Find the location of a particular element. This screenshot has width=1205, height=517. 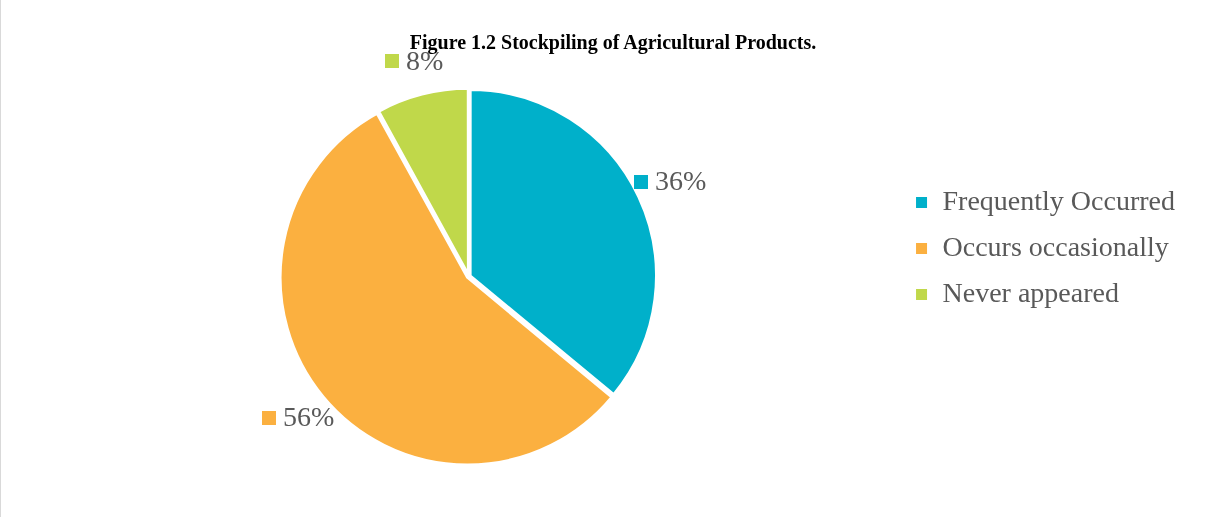

data-label: 56% is located at coordinates (309, 417).